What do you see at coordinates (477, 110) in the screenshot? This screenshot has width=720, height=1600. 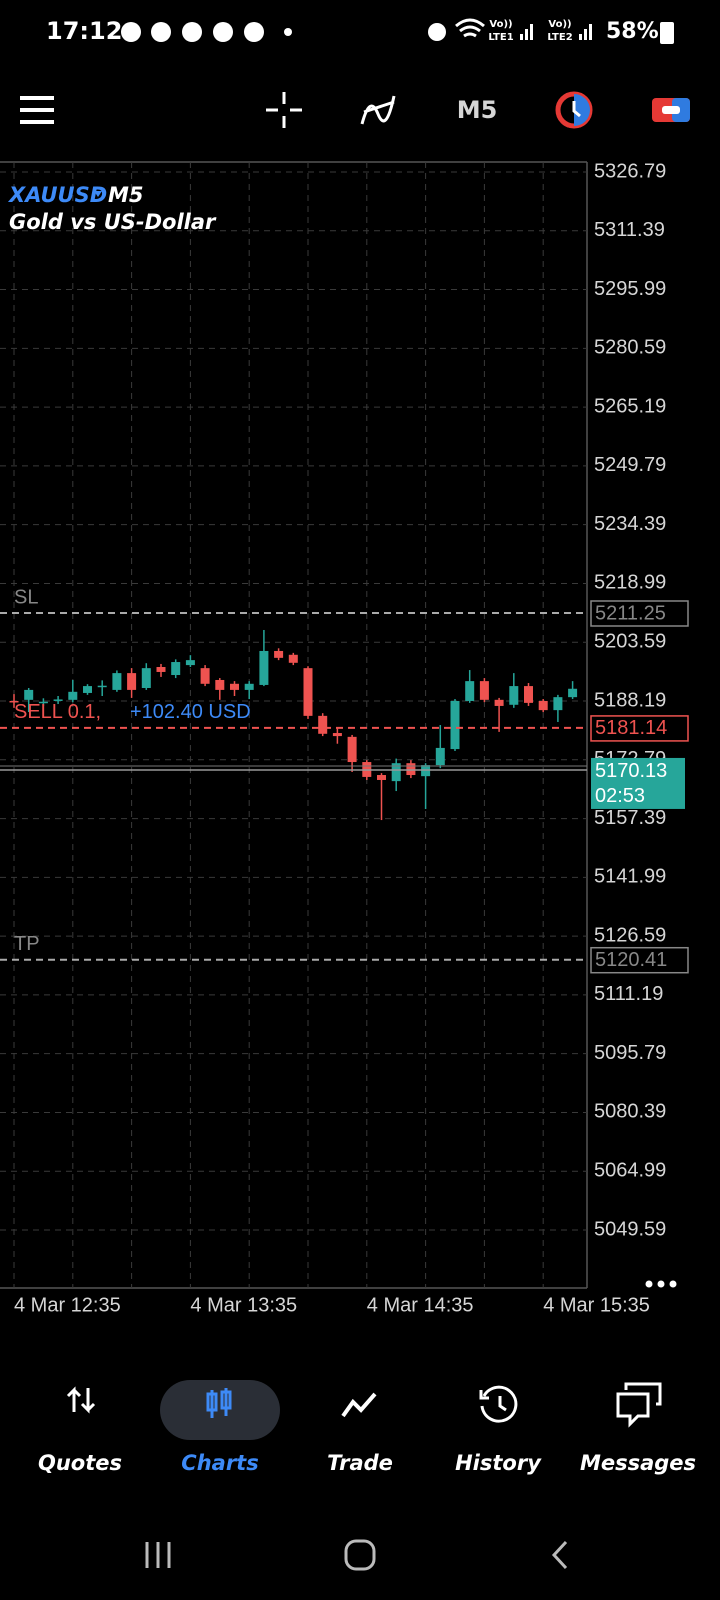 I see `timeframe-button: M5` at bounding box center [477, 110].